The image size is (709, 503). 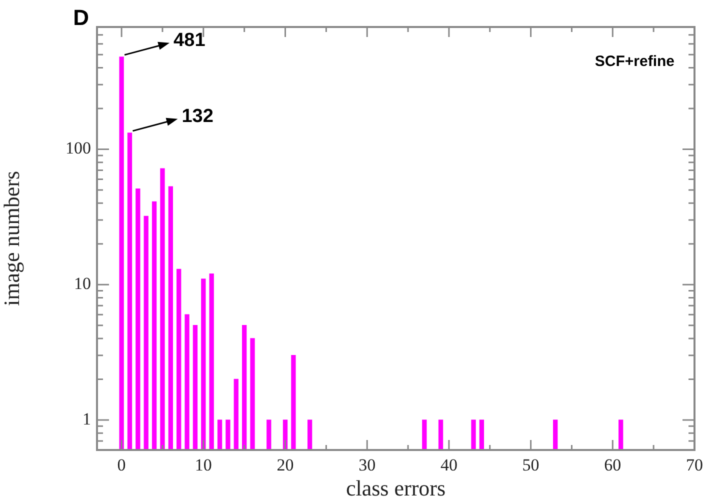 I want to click on x-tick-label: 20, so click(x=285, y=465).